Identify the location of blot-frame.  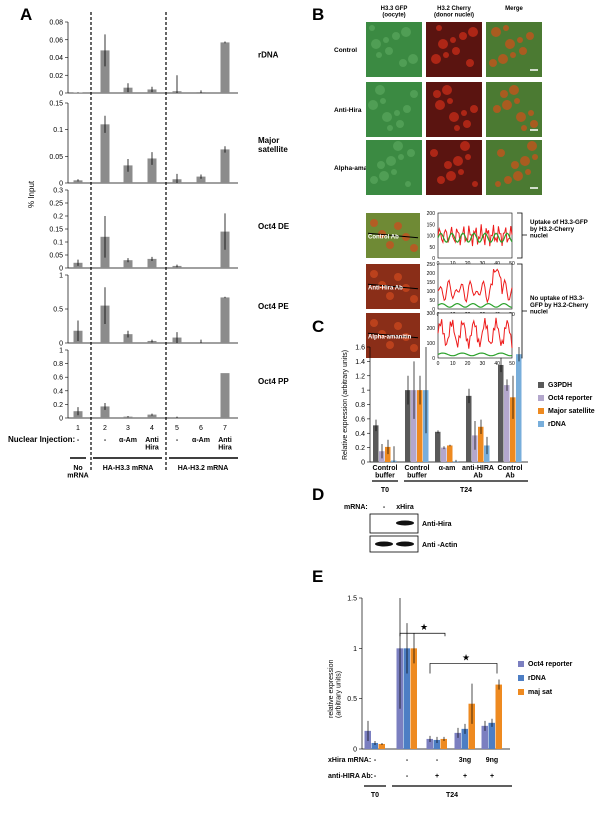
(394, 523).